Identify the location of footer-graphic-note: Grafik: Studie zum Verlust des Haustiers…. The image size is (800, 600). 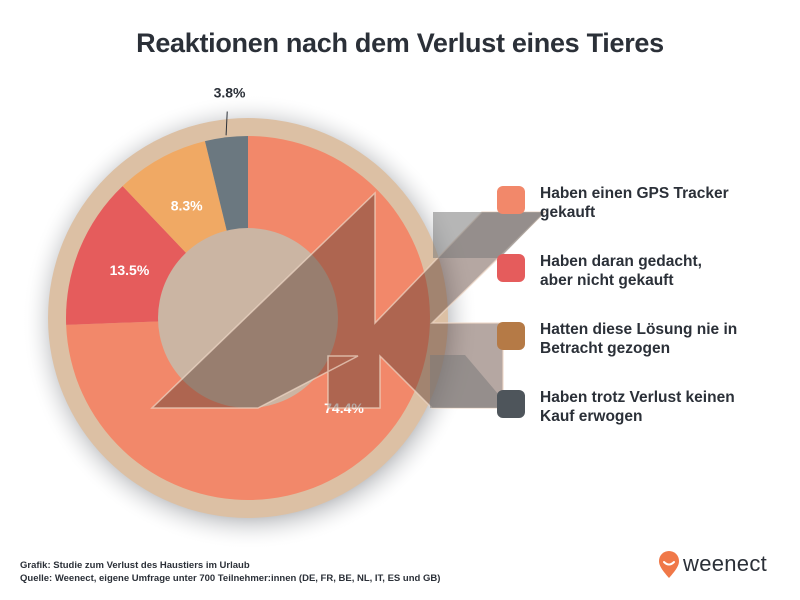
(135, 565).